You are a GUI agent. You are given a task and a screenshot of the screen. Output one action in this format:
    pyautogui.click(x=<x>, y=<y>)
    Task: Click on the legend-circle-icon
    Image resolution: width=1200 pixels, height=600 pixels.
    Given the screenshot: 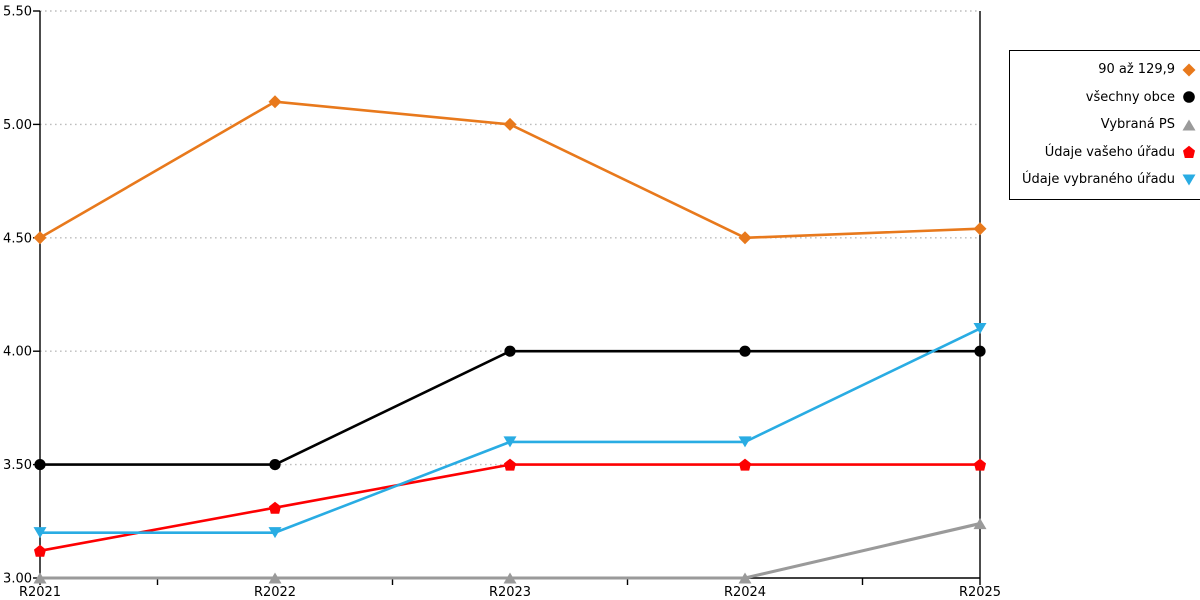 What is the action you would take?
    pyautogui.click(x=1189, y=97)
    